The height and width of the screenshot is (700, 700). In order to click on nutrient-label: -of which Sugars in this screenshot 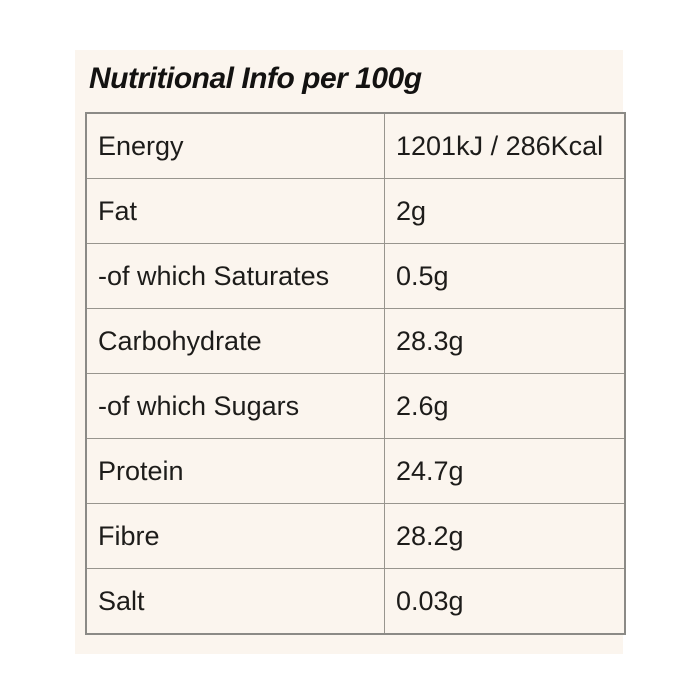, I will do `click(235, 406)`.